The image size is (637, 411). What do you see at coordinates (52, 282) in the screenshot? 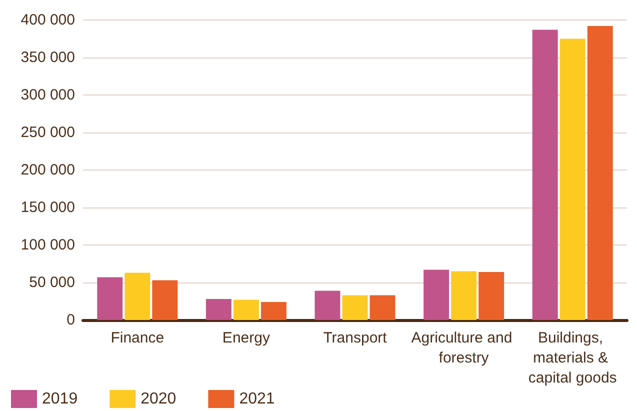
I see `y-tick-label: 50 000` at bounding box center [52, 282].